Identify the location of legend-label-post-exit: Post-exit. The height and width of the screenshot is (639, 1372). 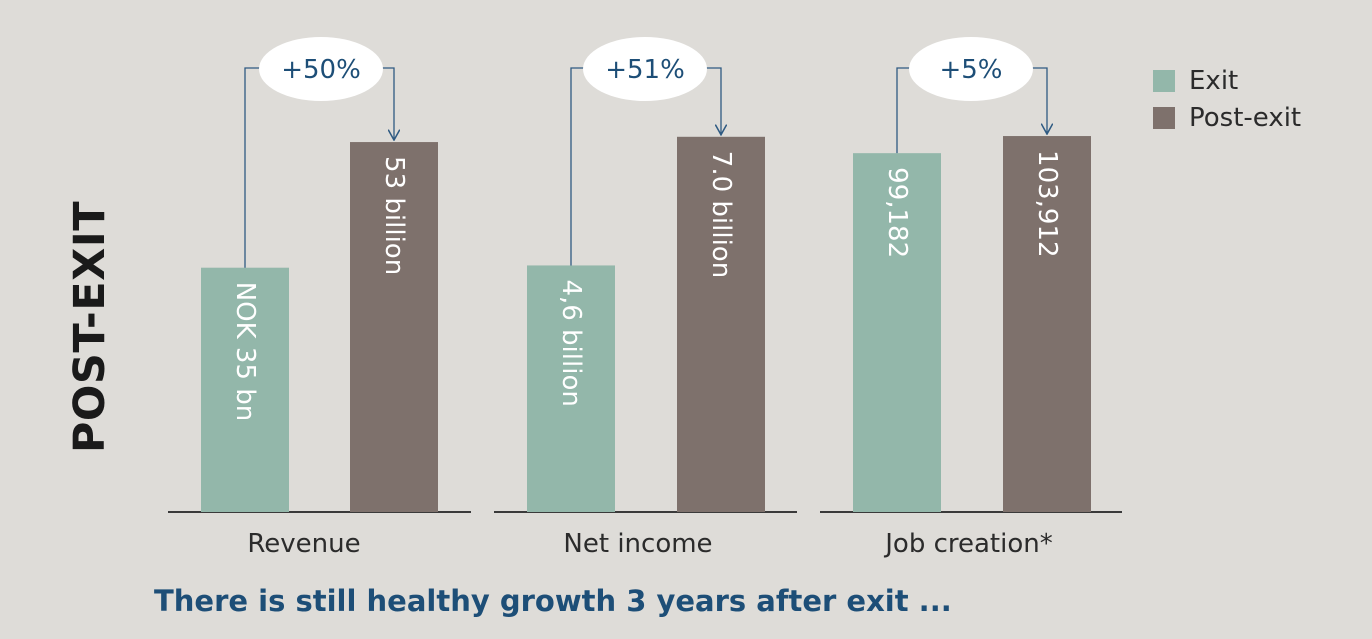
(1245, 117).